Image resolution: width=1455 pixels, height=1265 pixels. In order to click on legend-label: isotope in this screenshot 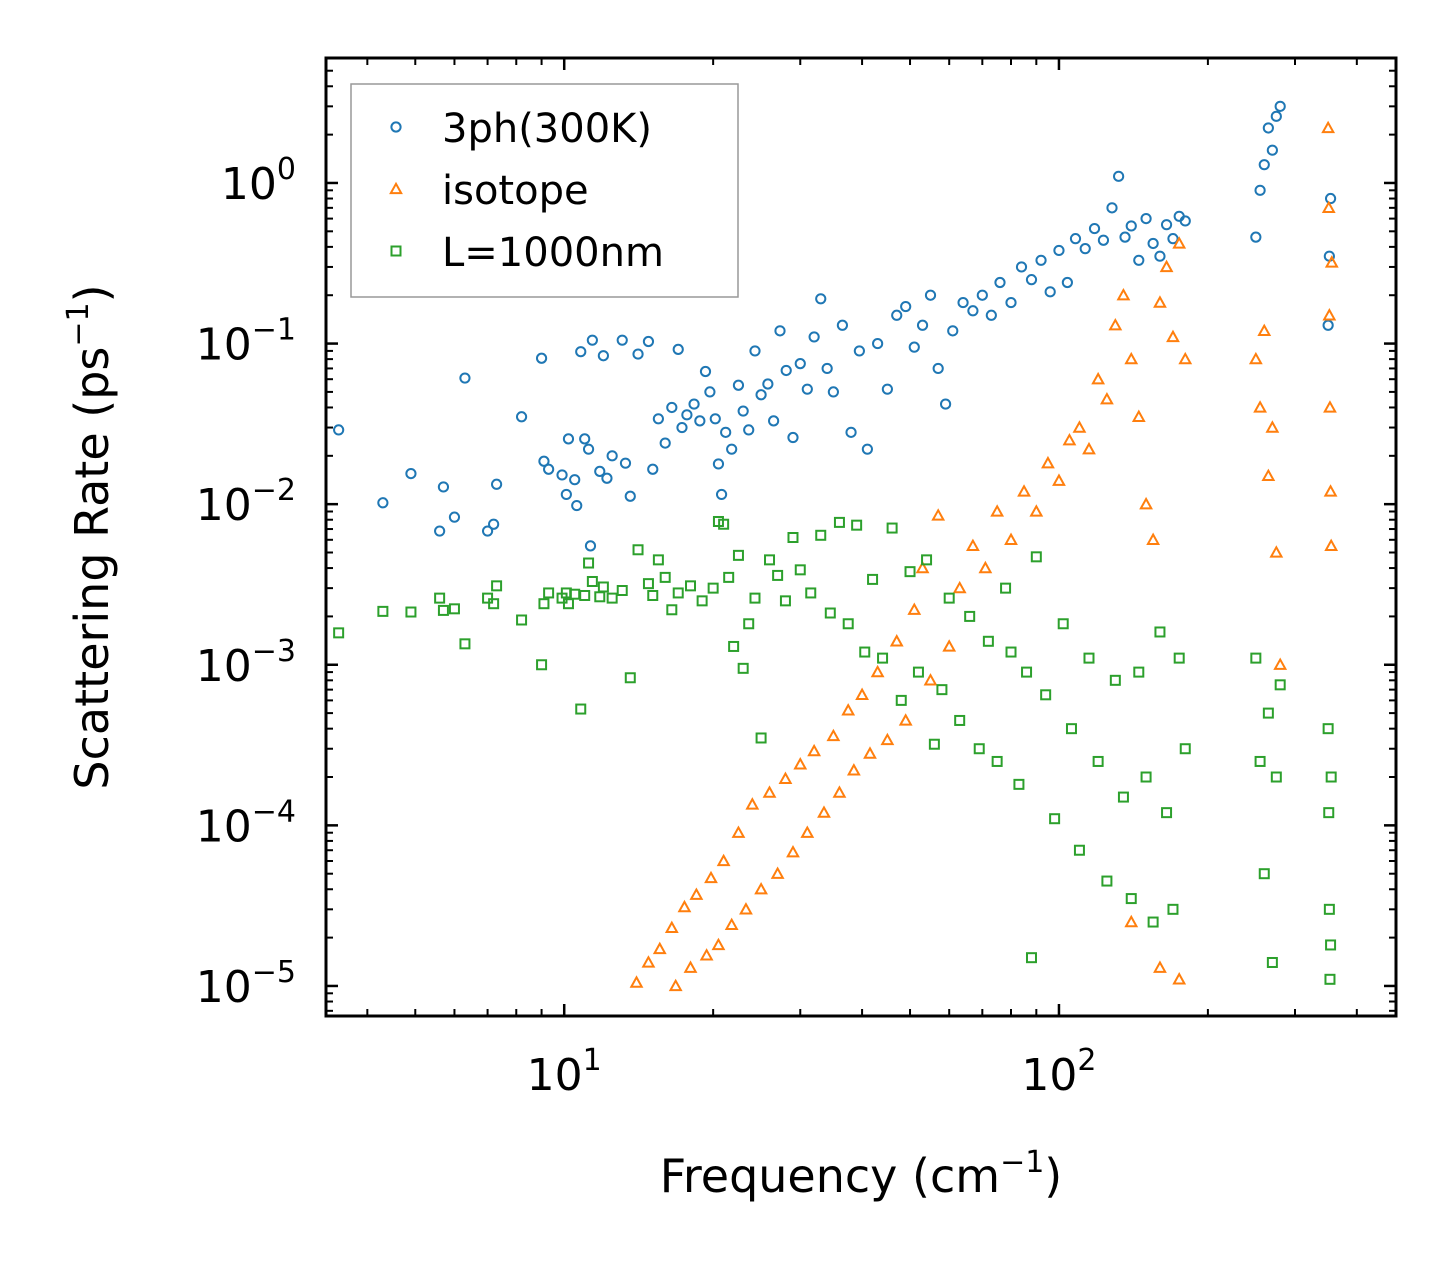, I will do `click(515, 191)`.